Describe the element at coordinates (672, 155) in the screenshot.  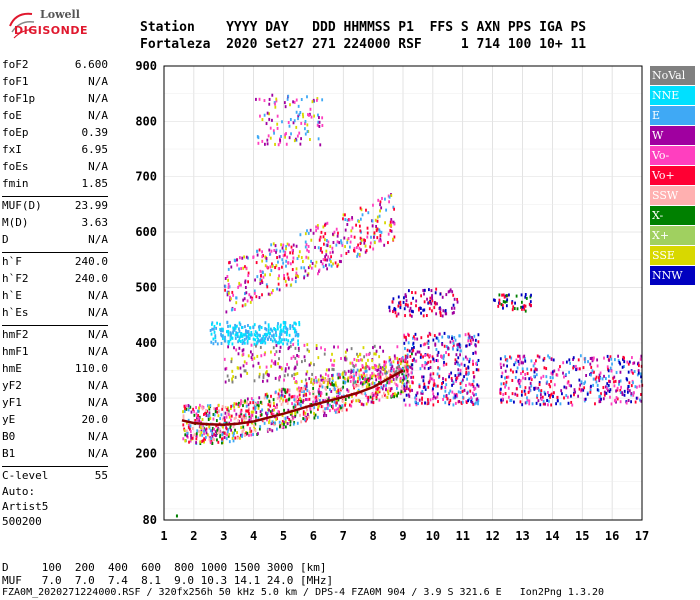
I see `legend-item: Vo-` at that location.